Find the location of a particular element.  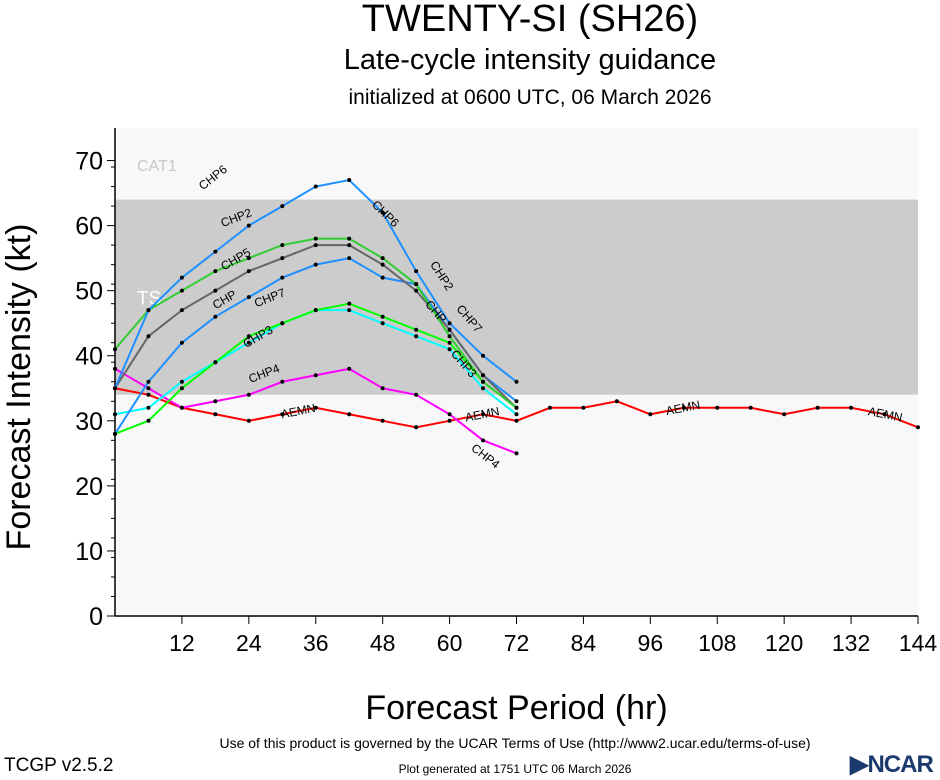

y-tick-label: 20 is located at coordinates (89, 487).